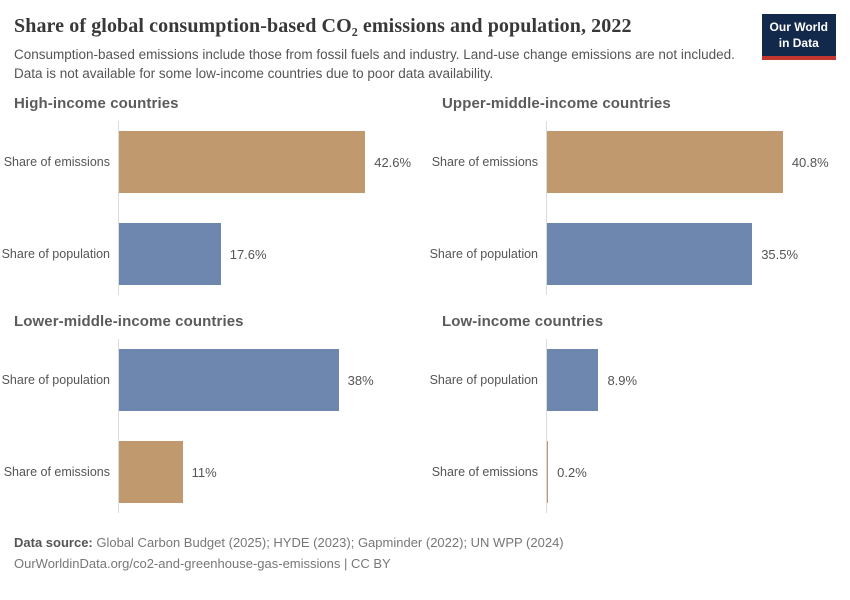 This screenshot has width=850, height=600. I want to click on bar-row: Share of population 17.6%, so click(205, 254).